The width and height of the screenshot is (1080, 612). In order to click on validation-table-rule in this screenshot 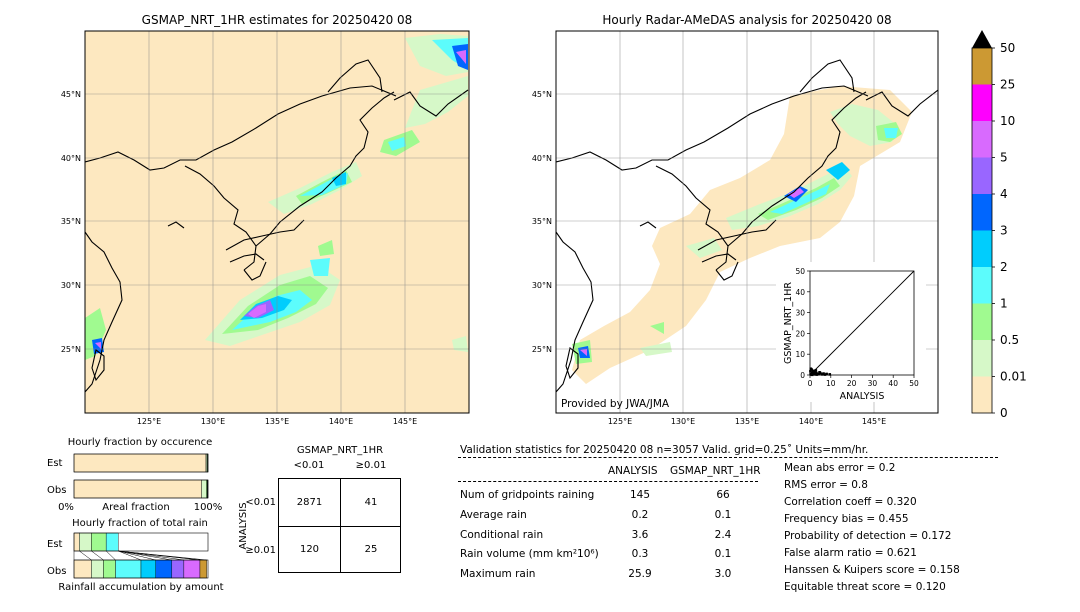, I will do `click(608, 481)`.